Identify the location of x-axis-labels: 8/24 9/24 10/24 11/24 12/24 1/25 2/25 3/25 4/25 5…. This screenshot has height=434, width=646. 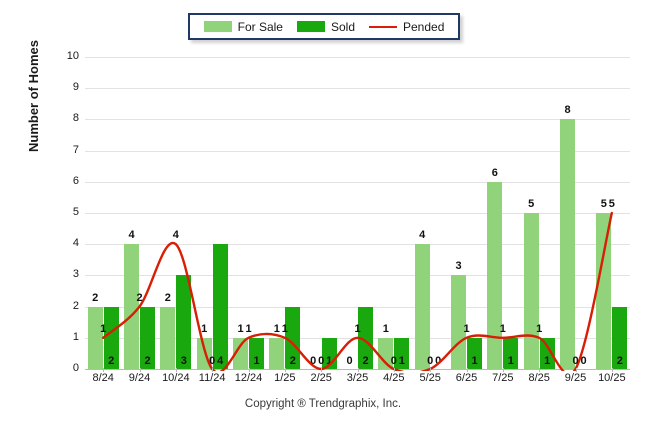
(357, 380).